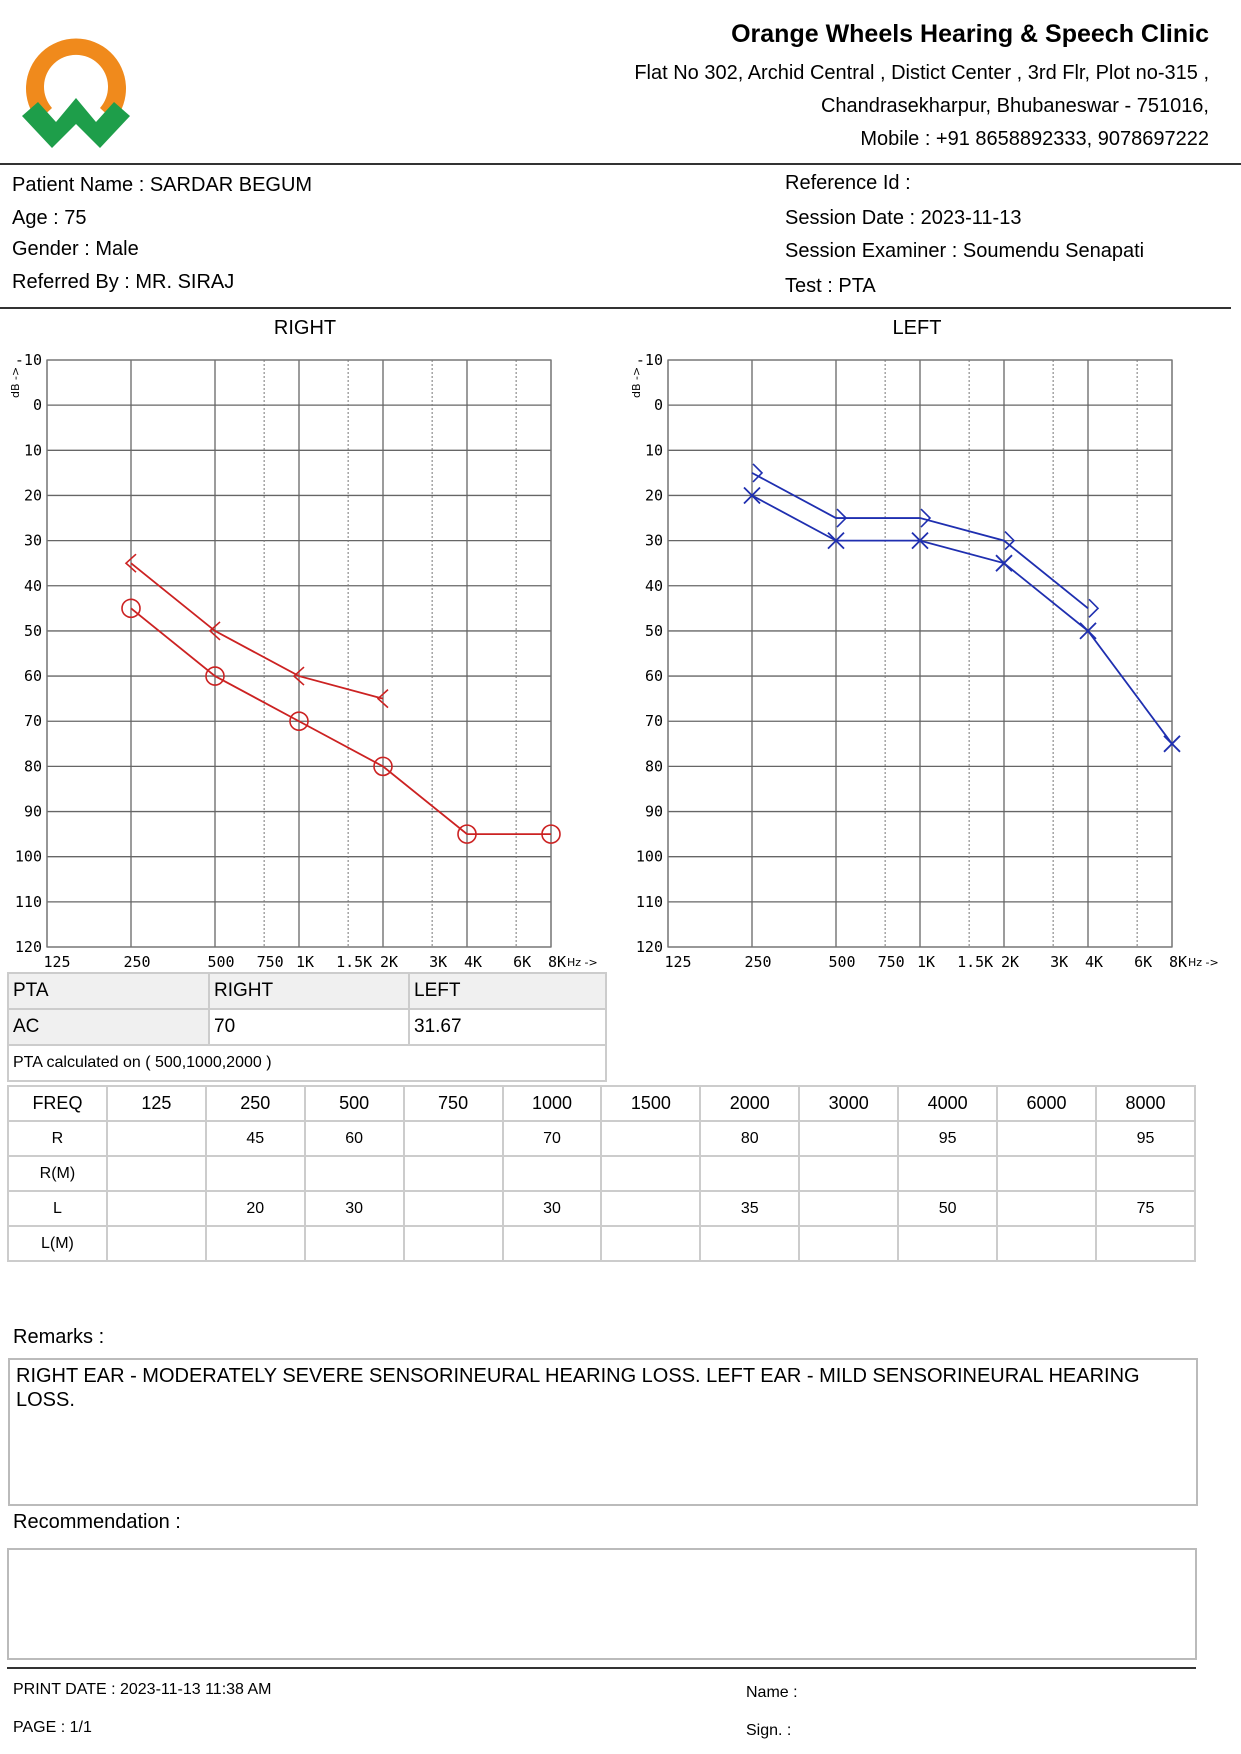 This screenshot has height=1754, width=1241. What do you see at coordinates (636, 382) in the screenshot?
I see `y-axis-label: dB ->` at bounding box center [636, 382].